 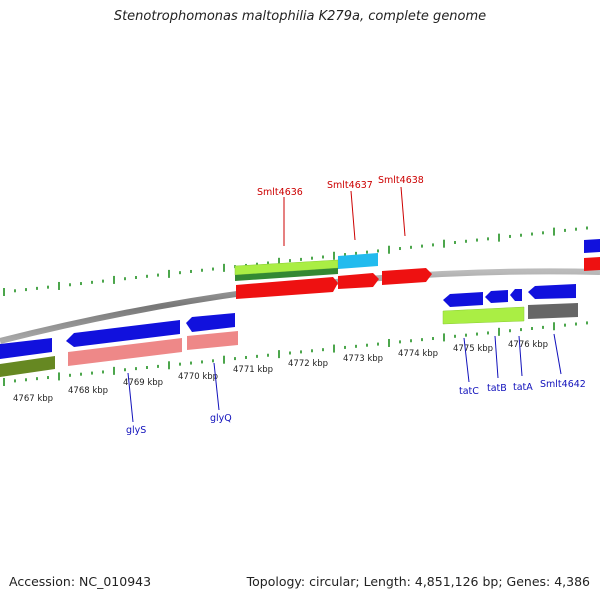 I want to click on gene-label-glyq: glyQ, so click(x=221, y=418).